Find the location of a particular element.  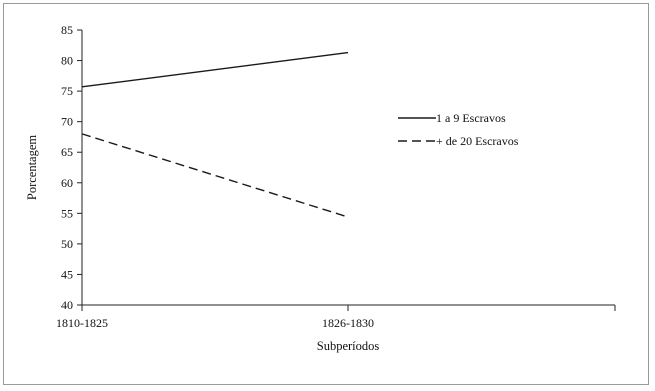

y-tick-label: 70 is located at coordinates (67, 122).